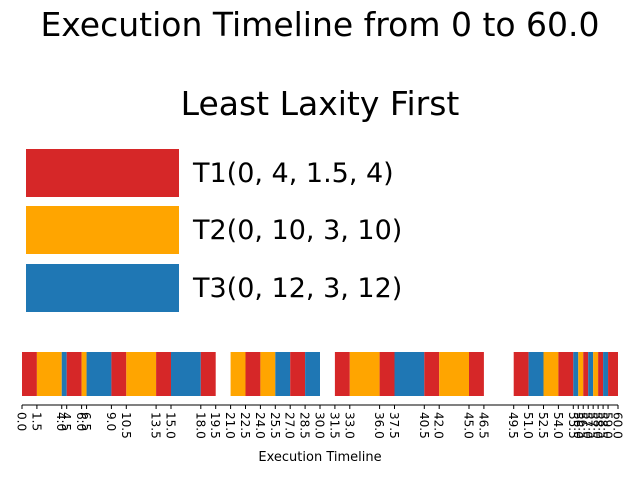 The width and height of the screenshot is (640, 480). I want to click on chart-title: Execution Timeline from 0 to 60.0, so click(320, 24).